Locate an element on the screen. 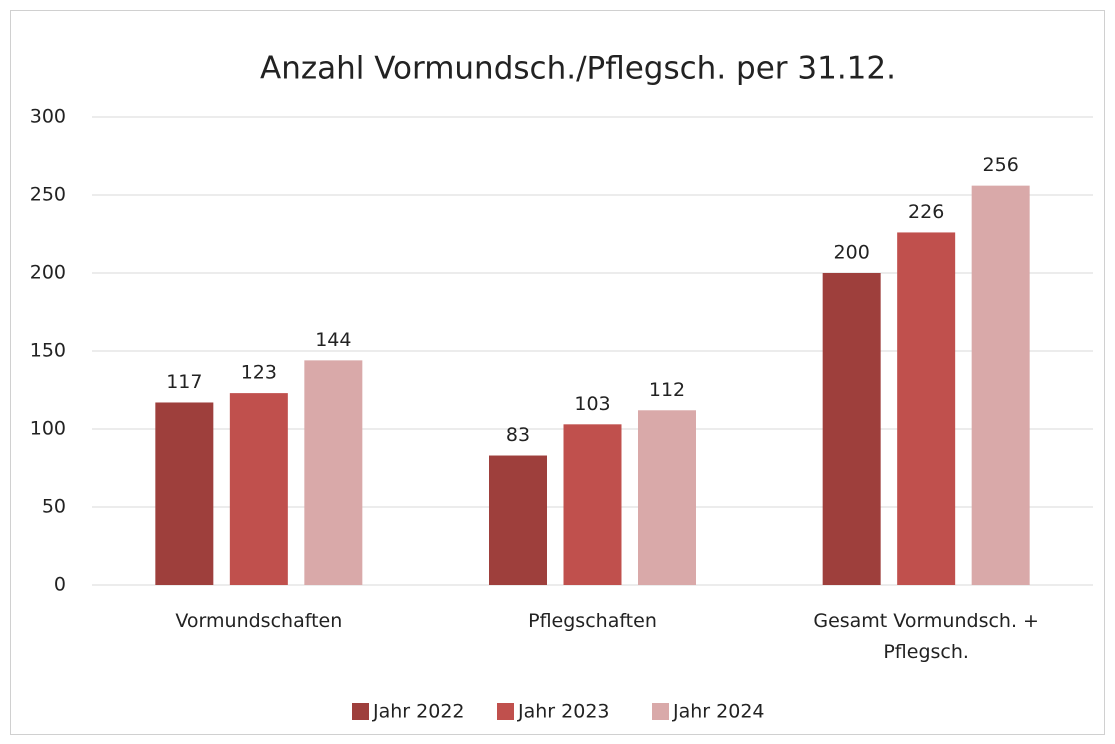 This screenshot has height=744, width=1115. value-label: 123 is located at coordinates (259, 373).